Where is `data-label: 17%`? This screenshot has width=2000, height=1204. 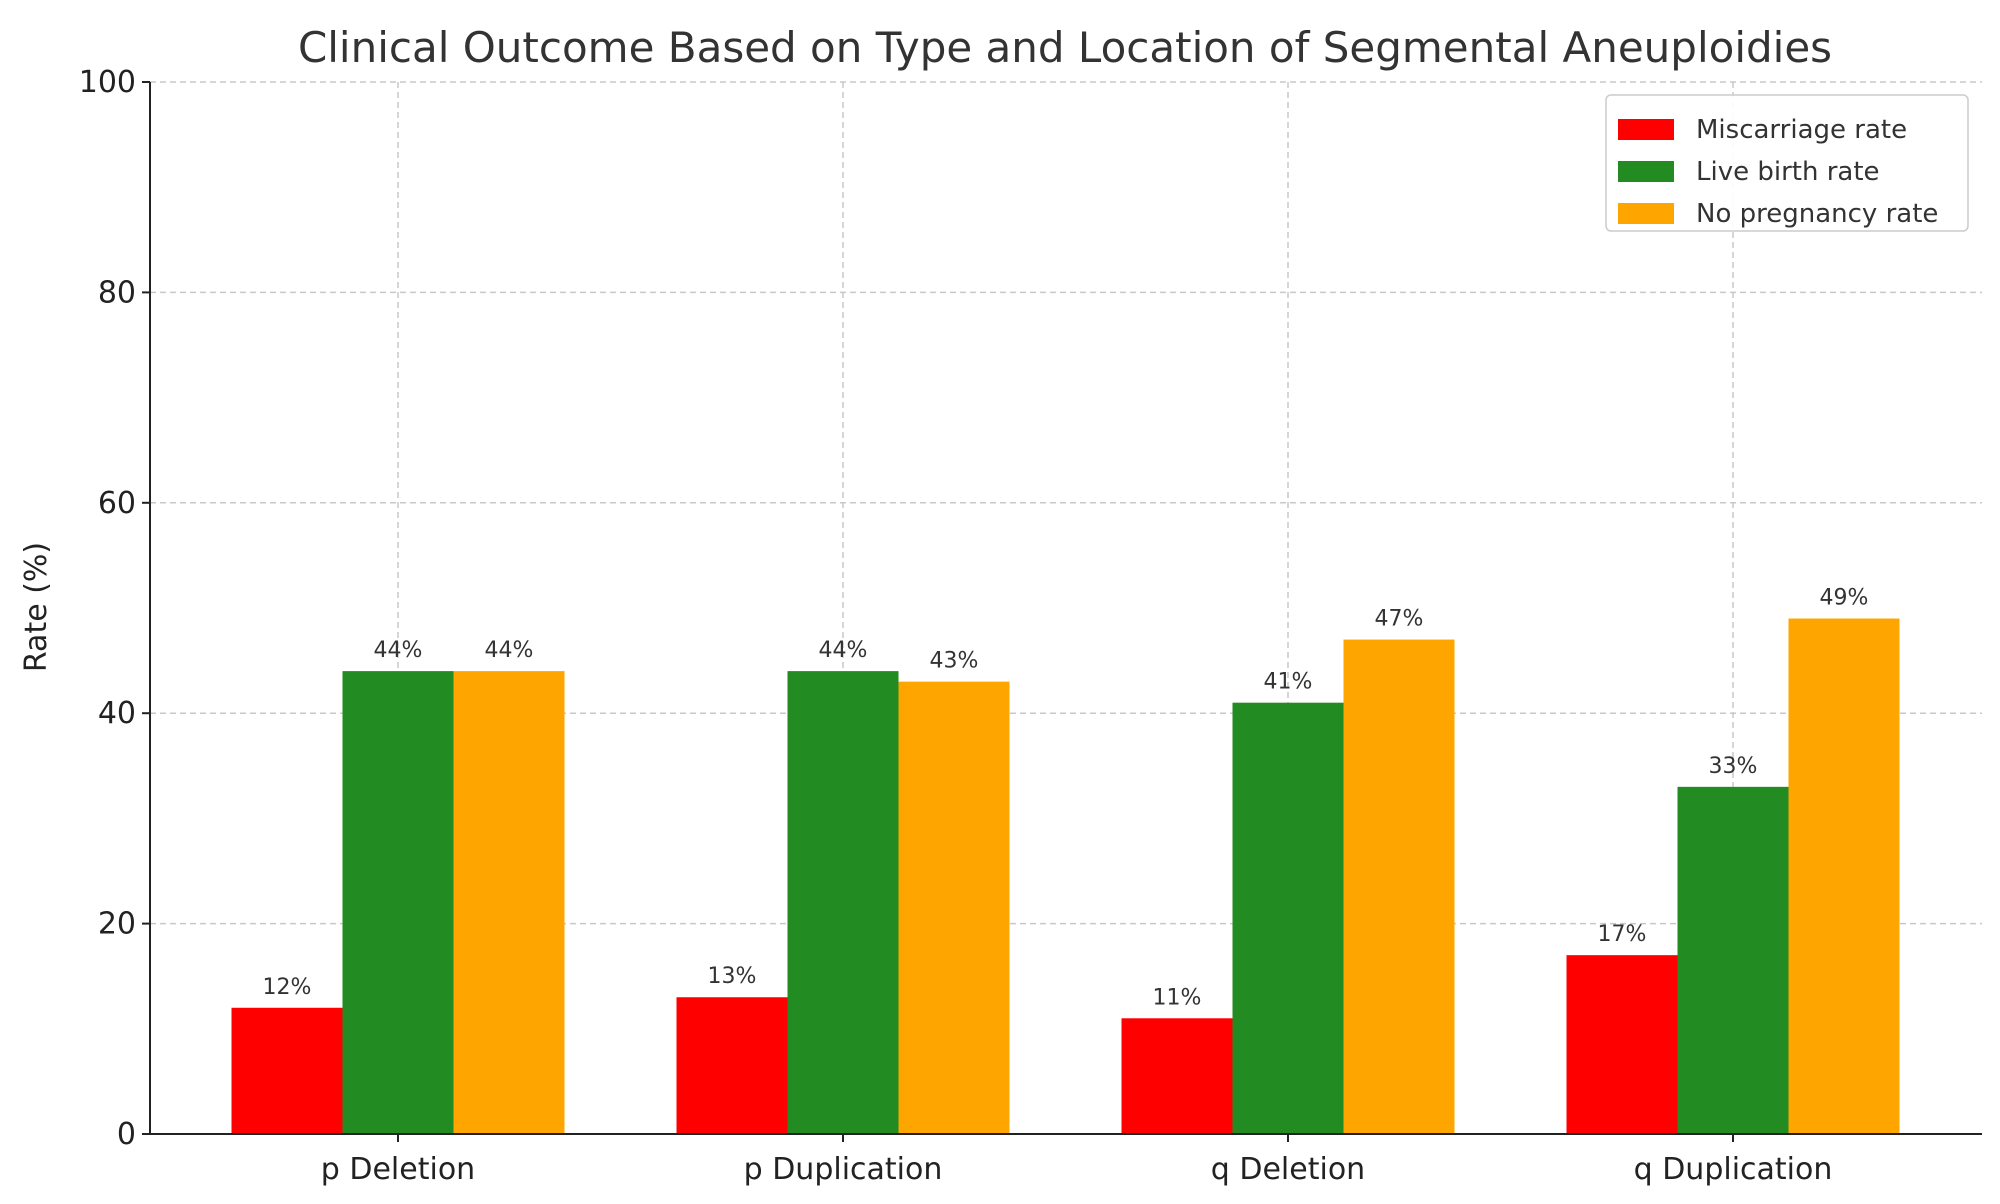
data-label: 17% is located at coordinates (1622, 934).